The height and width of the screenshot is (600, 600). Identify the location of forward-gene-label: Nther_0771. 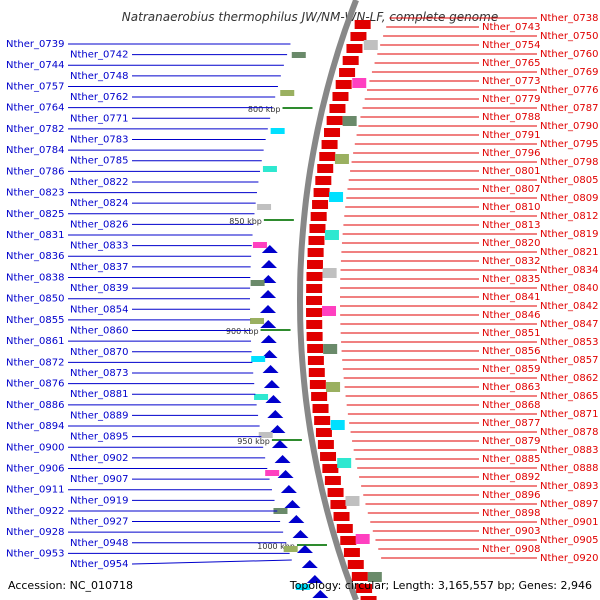
(99, 118).